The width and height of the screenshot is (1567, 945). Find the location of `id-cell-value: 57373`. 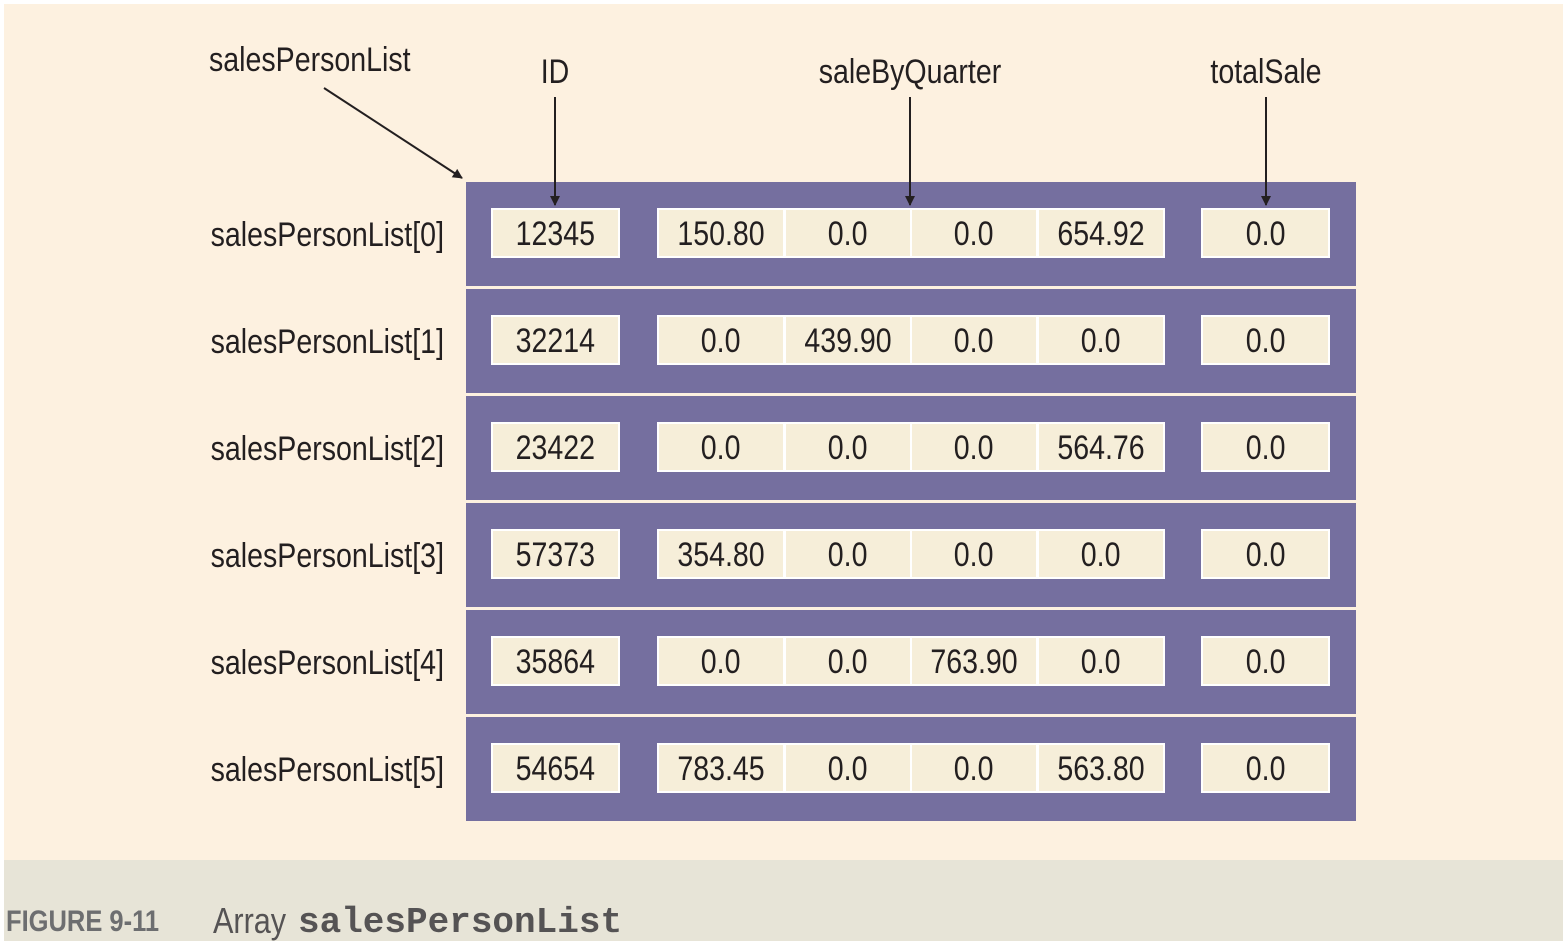

id-cell-value: 57373 is located at coordinates (555, 555).